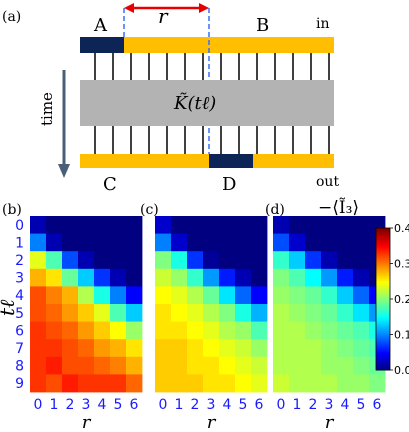  I want to click on y-tick-label: 4, so click(19, 296).